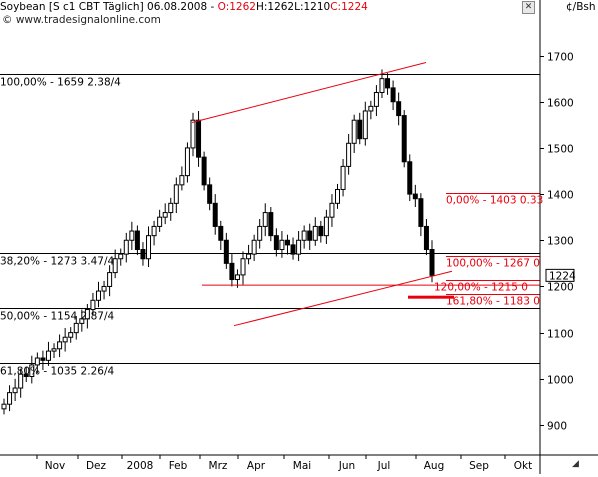 Image resolution: width=598 pixels, height=477 pixels. What do you see at coordinates (560, 335) in the screenshot?
I see `y-tick-label: 1100` at bounding box center [560, 335].